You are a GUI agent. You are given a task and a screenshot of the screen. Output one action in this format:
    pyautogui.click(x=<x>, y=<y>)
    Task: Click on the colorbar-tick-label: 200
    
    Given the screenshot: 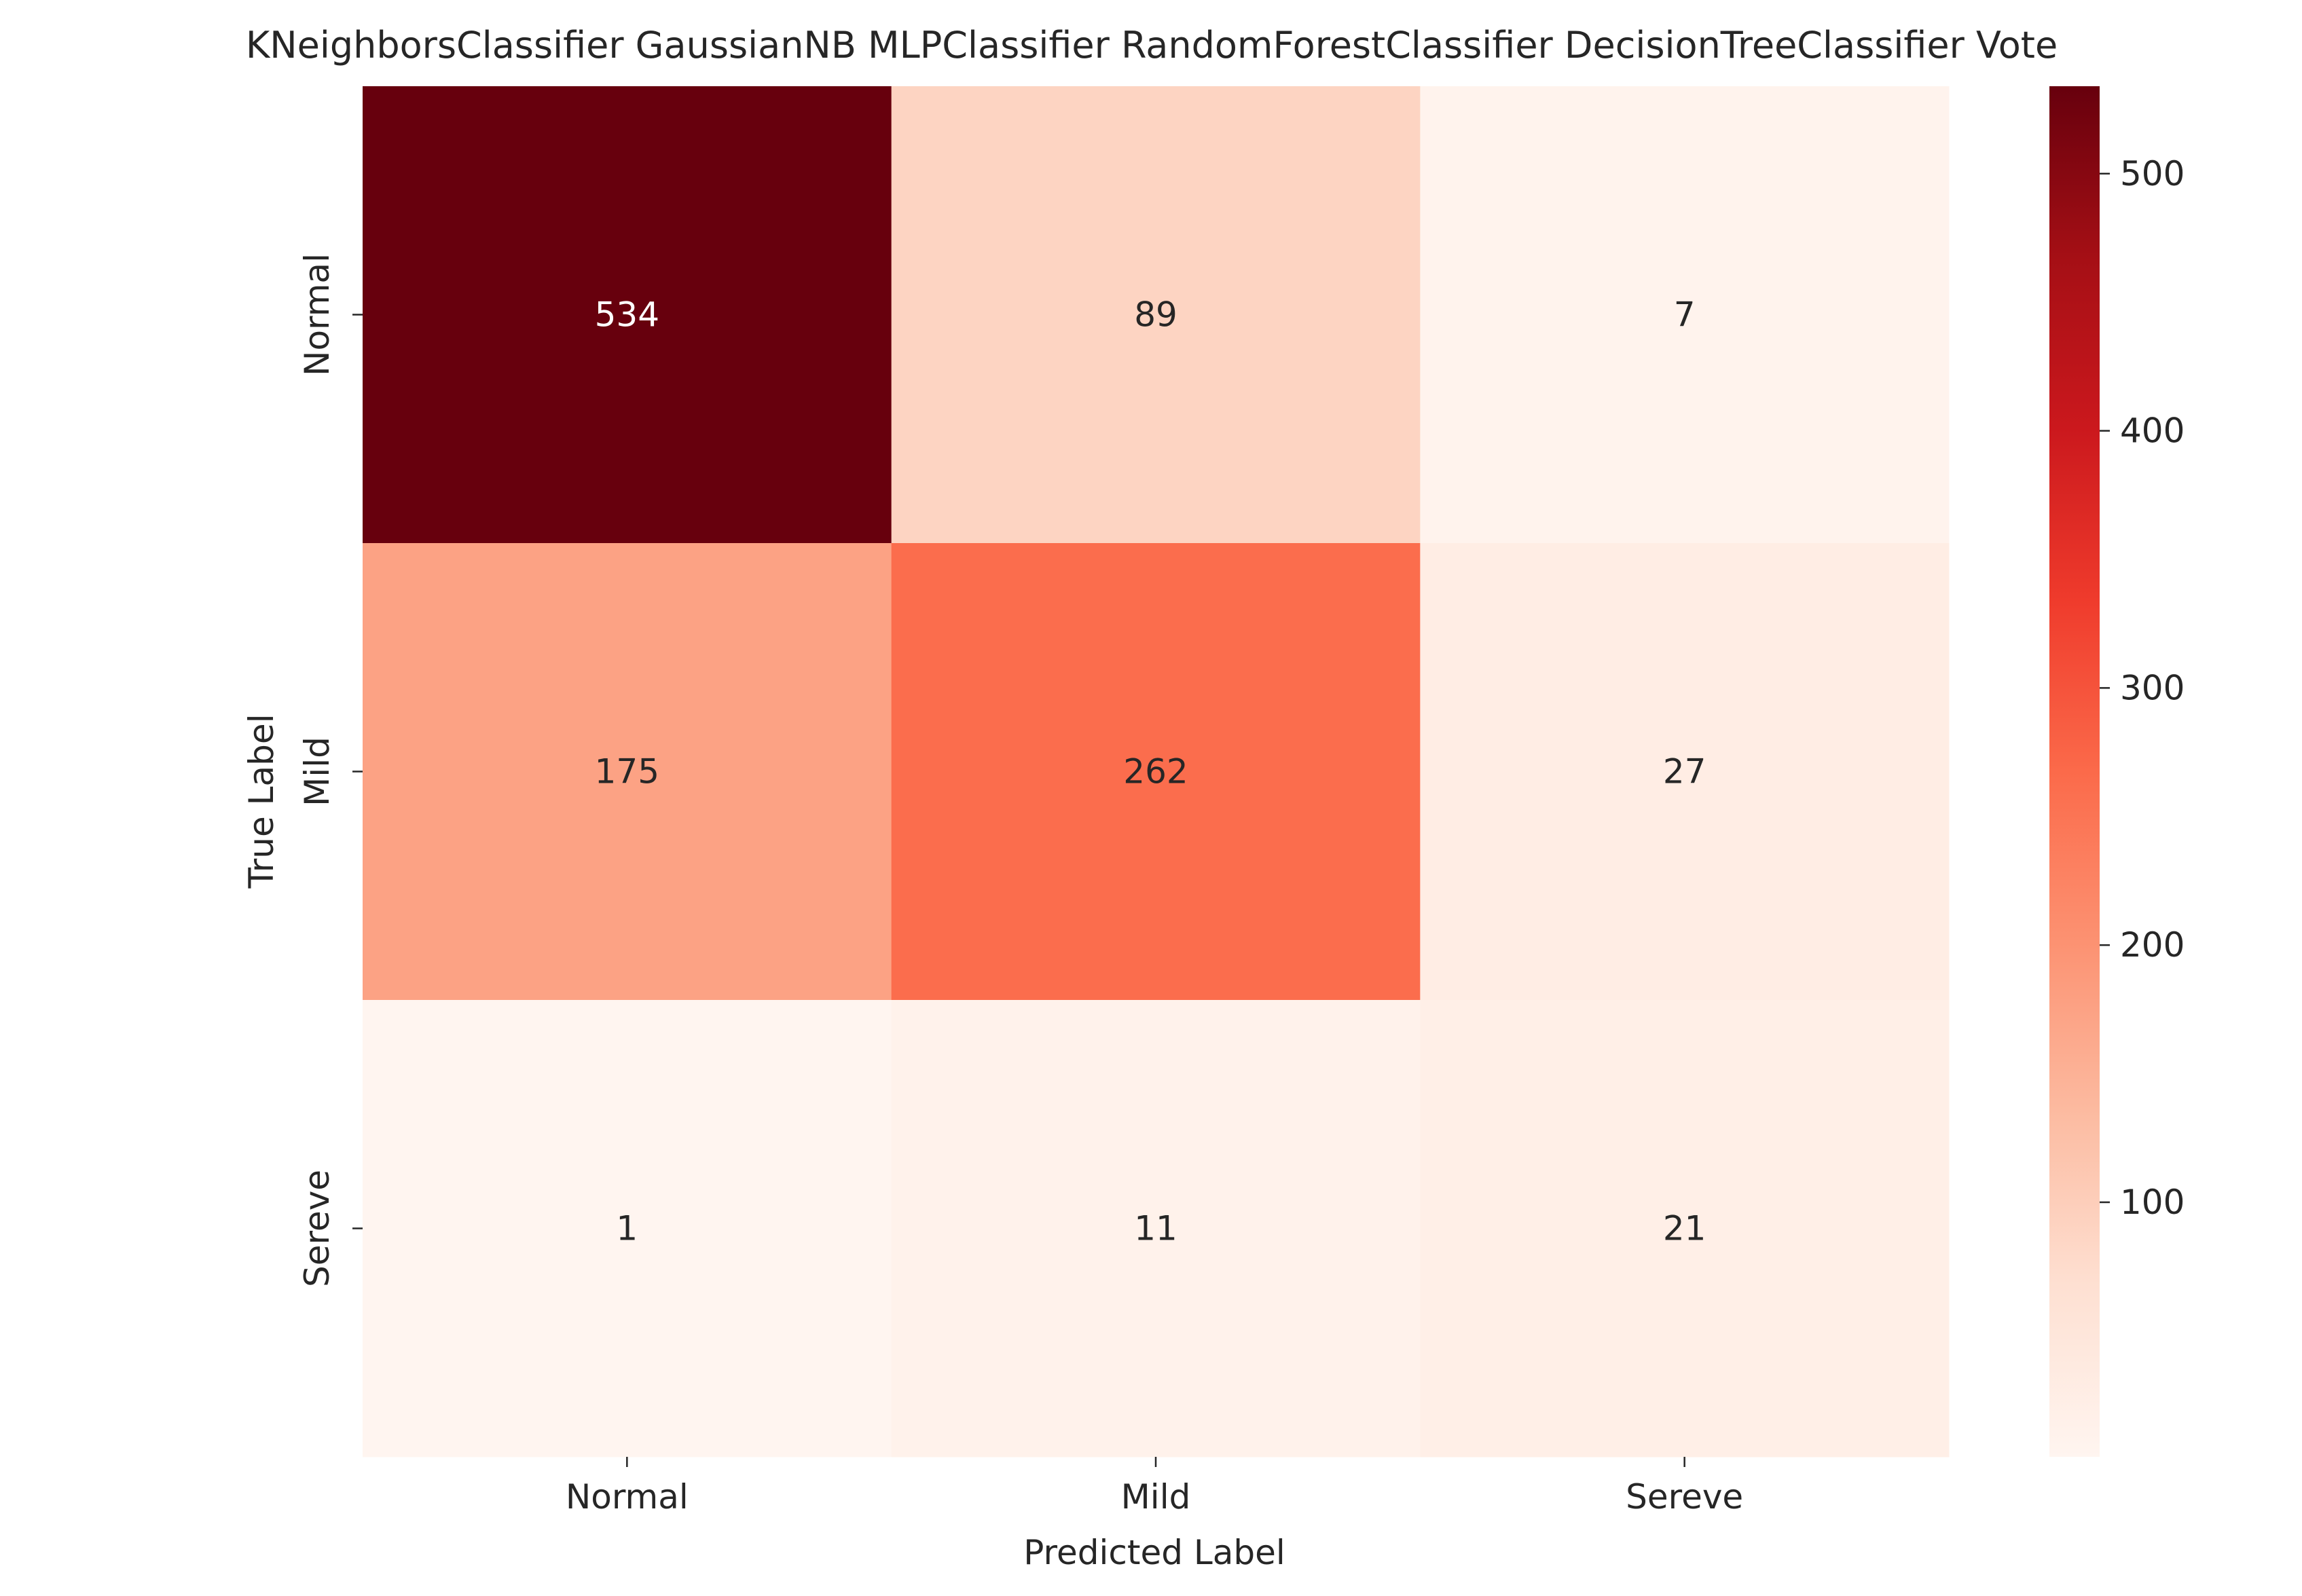 What is the action you would take?
    pyautogui.click(x=2152, y=945)
    